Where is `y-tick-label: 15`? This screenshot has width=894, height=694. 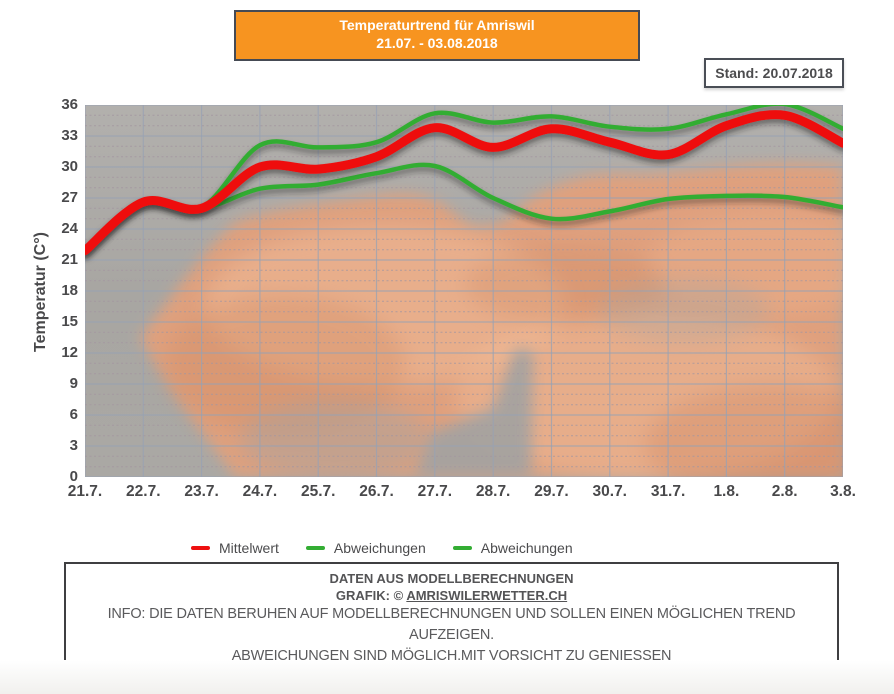
y-tick-label: 15 is located at coordinates (69, 321).